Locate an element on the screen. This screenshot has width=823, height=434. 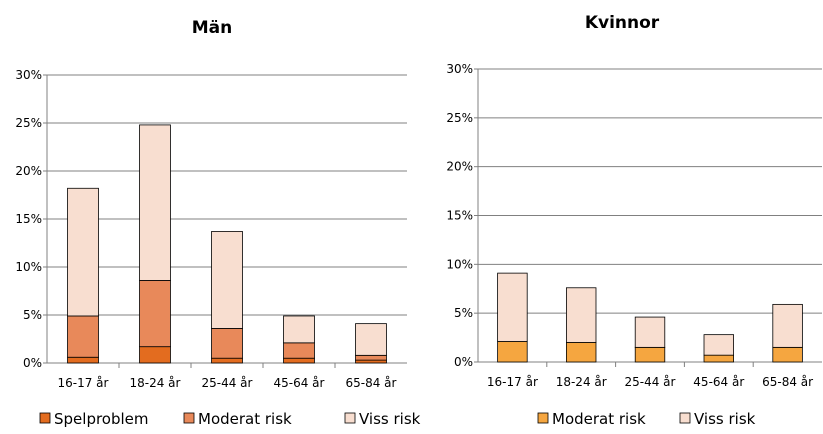
chart-title: Kvinnor is located at coordinates (622, 23).